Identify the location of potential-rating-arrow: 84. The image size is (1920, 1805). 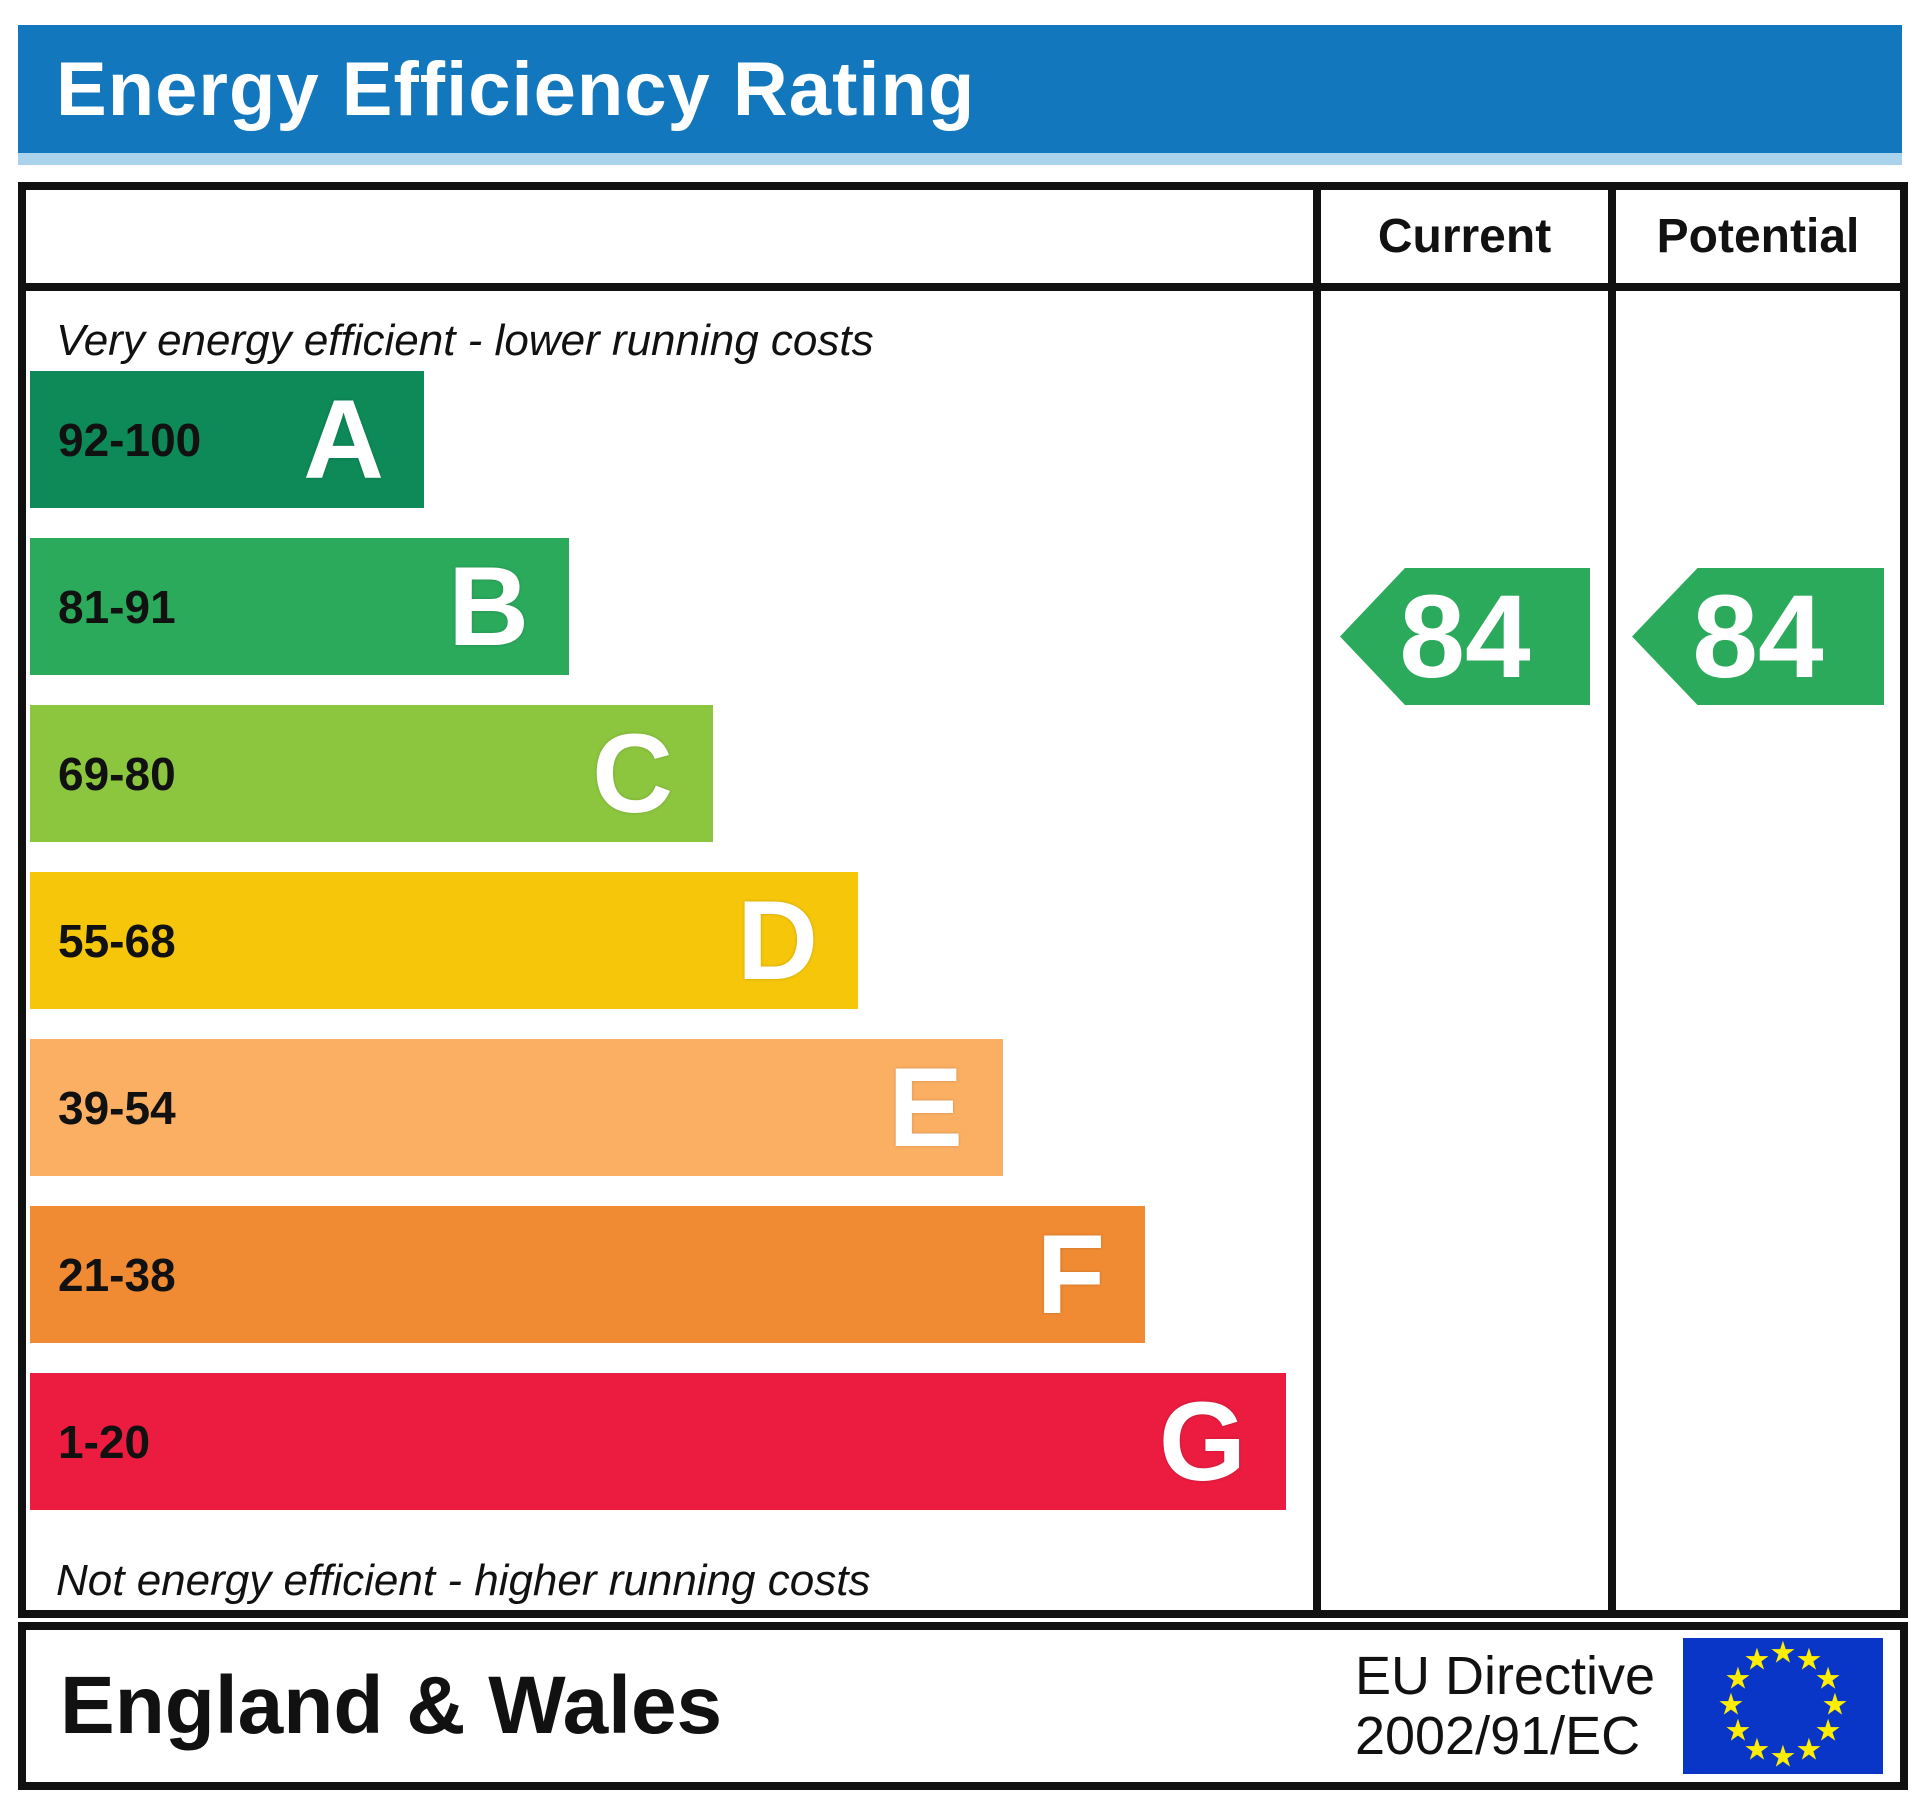
(1758, 636).